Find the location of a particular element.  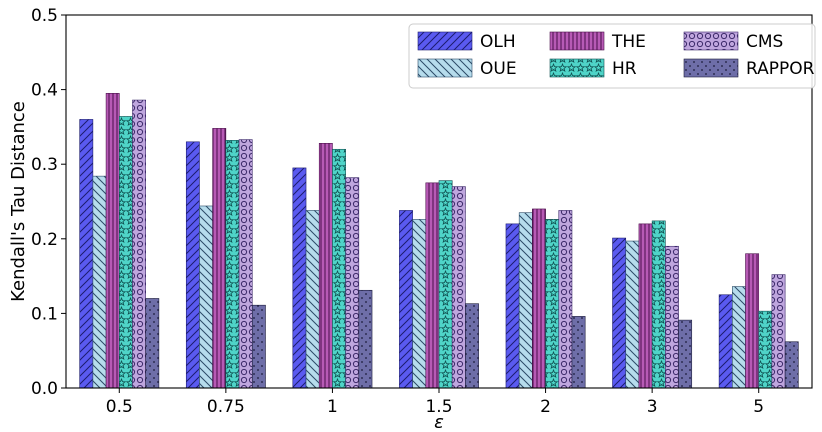

bar-the-0.75 is located at coordinates (219, 258).